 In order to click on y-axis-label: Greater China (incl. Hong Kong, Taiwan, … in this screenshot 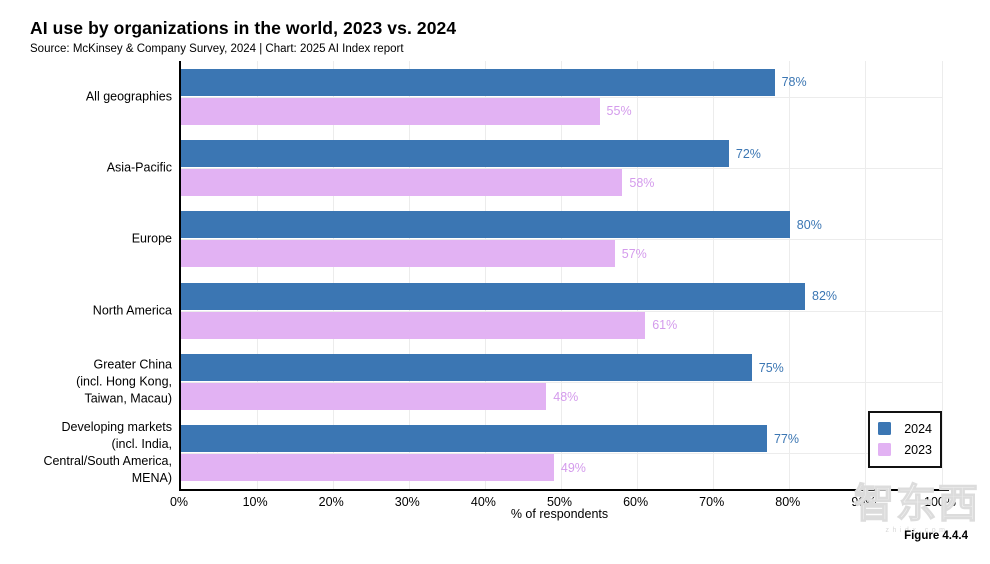, I will do `click(124, 381)`.